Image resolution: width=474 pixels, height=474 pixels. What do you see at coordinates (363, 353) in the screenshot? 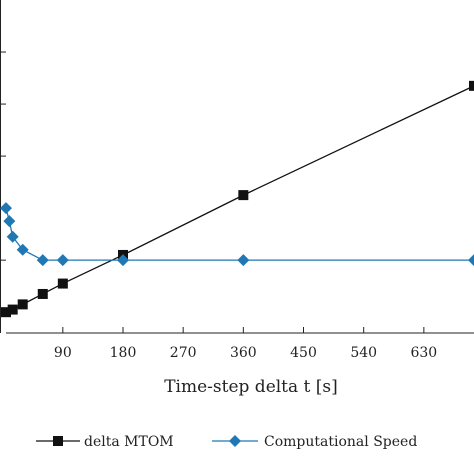
I see `x-tick-label: 540` at bounding box center [363, 353].